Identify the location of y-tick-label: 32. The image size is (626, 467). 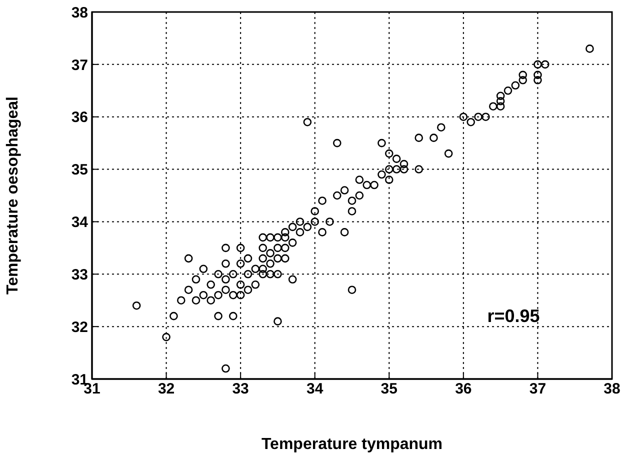
(79, 327).